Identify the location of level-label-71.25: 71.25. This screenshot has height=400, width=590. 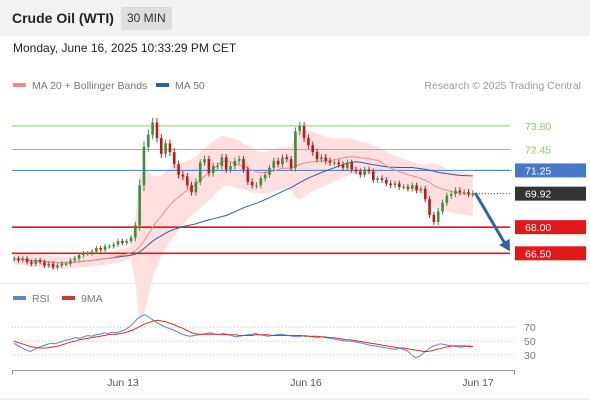
(538, 171).